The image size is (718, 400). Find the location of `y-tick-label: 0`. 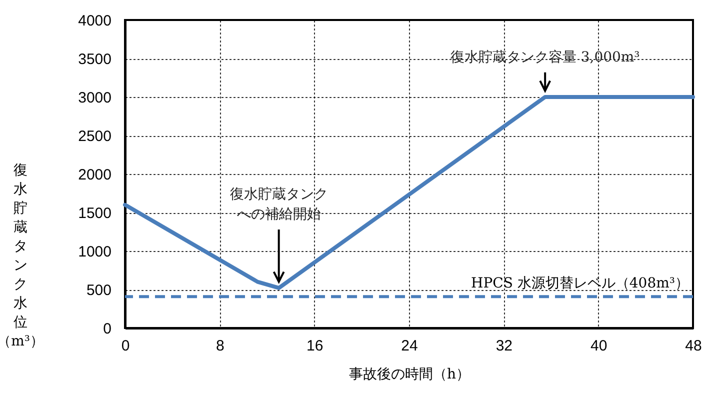

y-tick-label: 0 is located at coordinates (107, 329).